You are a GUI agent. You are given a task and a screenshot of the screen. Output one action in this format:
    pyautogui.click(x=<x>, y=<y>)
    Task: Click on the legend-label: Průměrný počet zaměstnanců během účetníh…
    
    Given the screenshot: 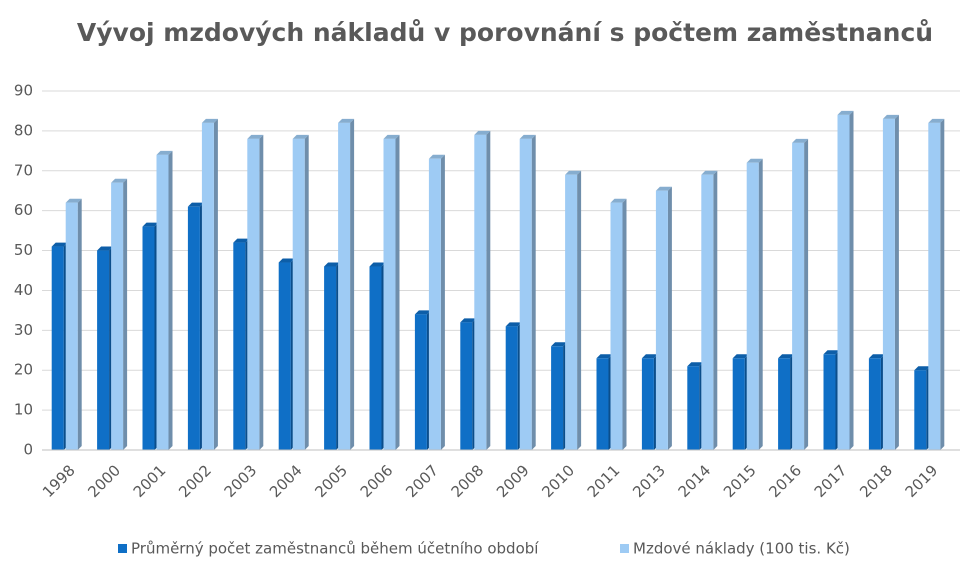 What is the action you would take?
    pyautogui.click(x=335, y=549)
    